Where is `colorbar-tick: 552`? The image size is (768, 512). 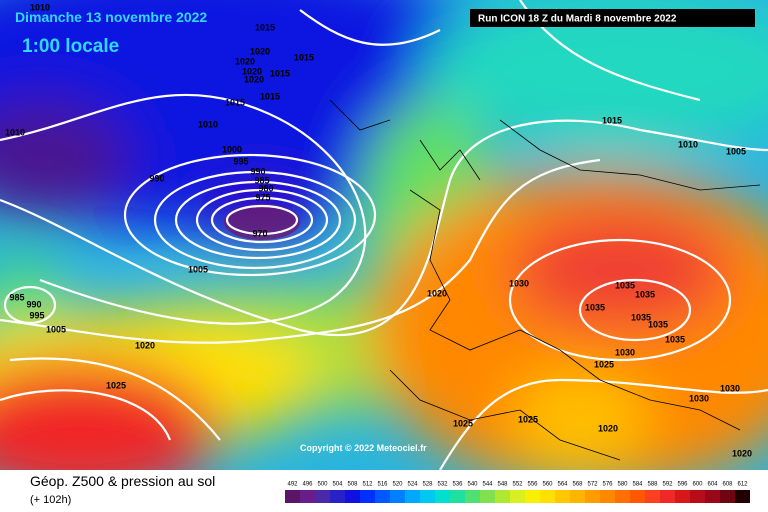 colorbar-tick: 552 is located at coordinates (517, 485).